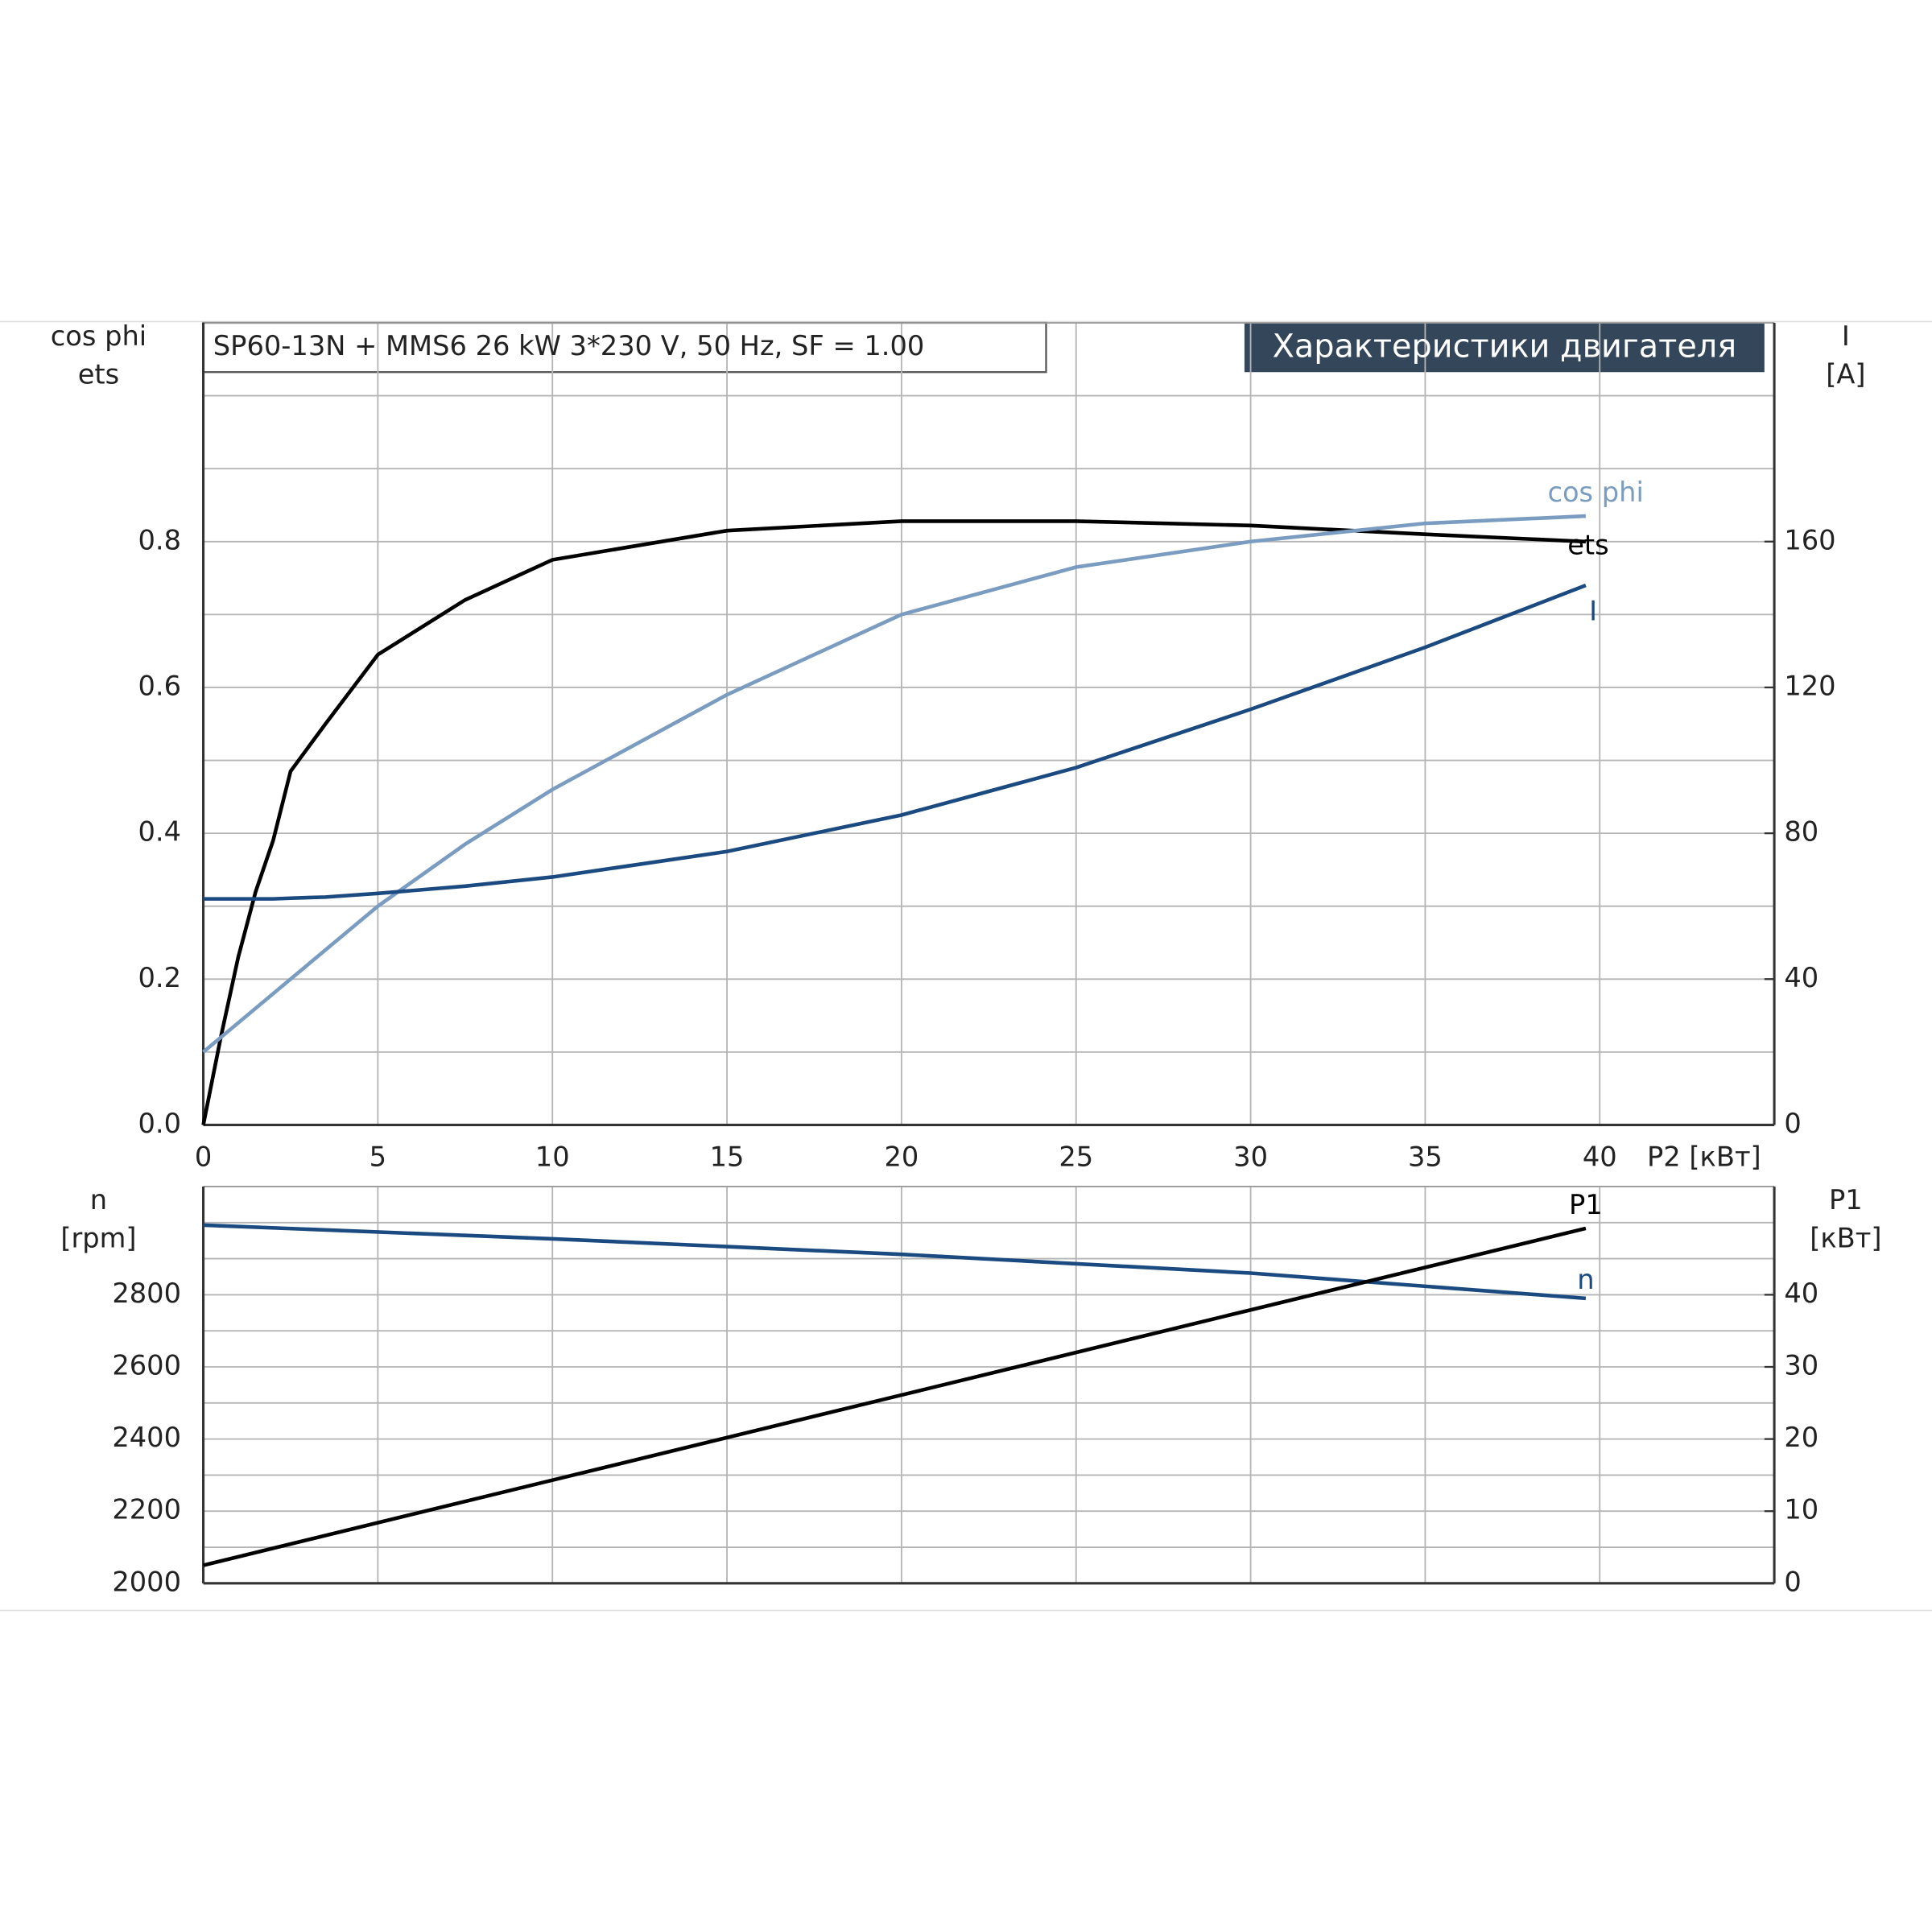  What do you see at coordinates (1600, 1156) in the screenshot?
I see `x-tick-label: 40` at bounding box center [1600, 1156].